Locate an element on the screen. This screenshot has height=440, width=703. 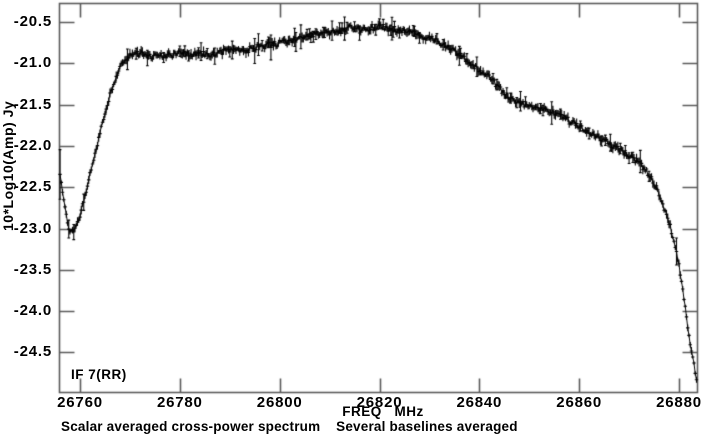
y-tick-label: -21.5 is located at coordinates (32, 104).